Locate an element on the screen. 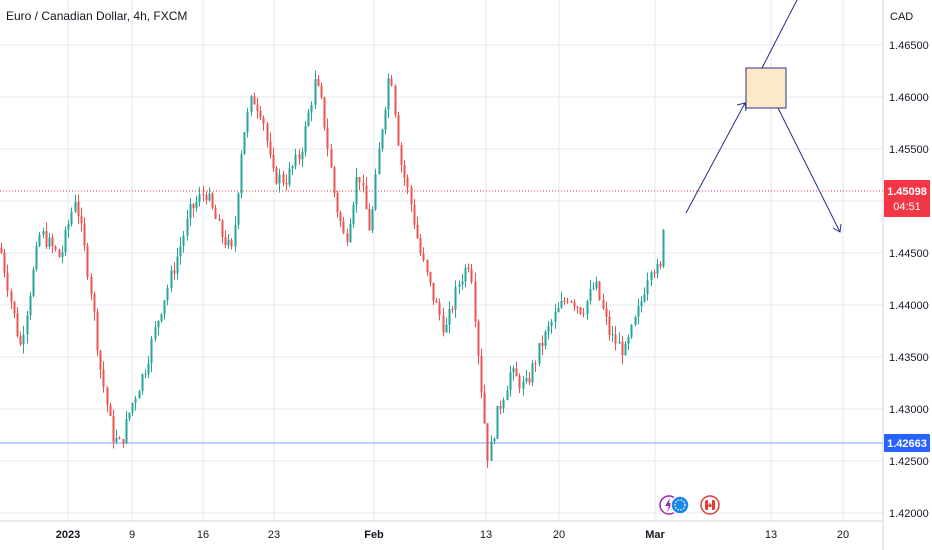  price-tick-label: 1.44000 is located at coordinates (909, 306).